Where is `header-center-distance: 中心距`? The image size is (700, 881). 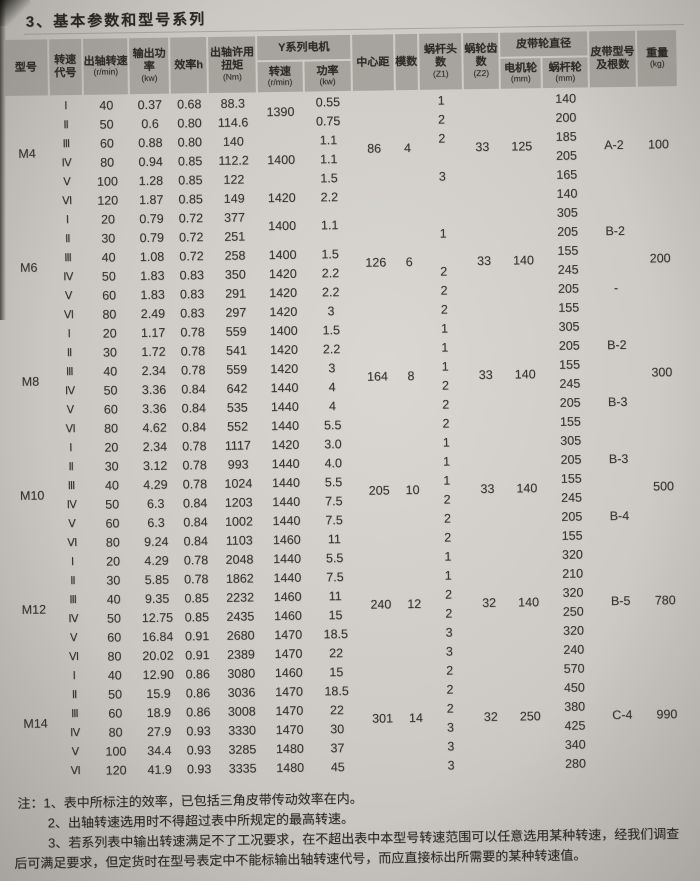
header-center-distance: 中心距 is located at coordinates (373, 62).